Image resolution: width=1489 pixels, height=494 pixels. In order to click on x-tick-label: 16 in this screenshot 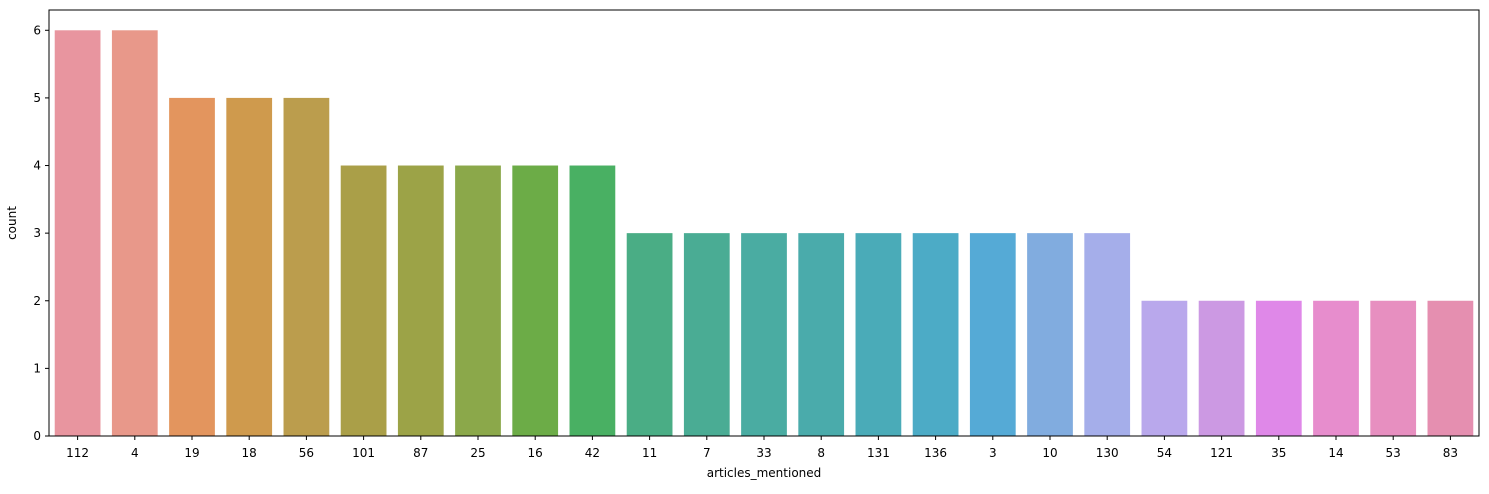, I will do `click(535, 453)`.